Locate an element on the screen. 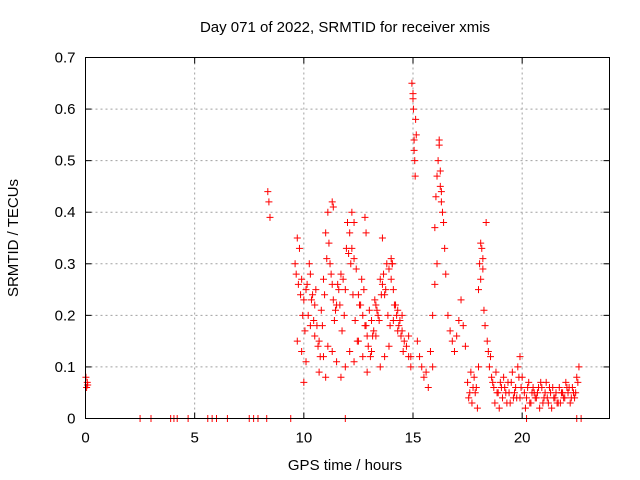  y-tick-label: 0.5 is located at coordinates (65, 161).